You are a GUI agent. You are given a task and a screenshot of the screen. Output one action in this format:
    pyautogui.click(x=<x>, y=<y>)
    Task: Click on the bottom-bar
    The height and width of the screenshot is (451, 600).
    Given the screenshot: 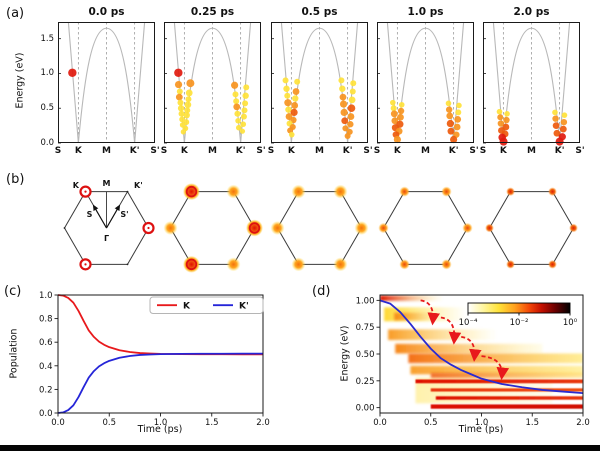 What is the action you would take?
    pyautogui.click(x=300, y=448)
    